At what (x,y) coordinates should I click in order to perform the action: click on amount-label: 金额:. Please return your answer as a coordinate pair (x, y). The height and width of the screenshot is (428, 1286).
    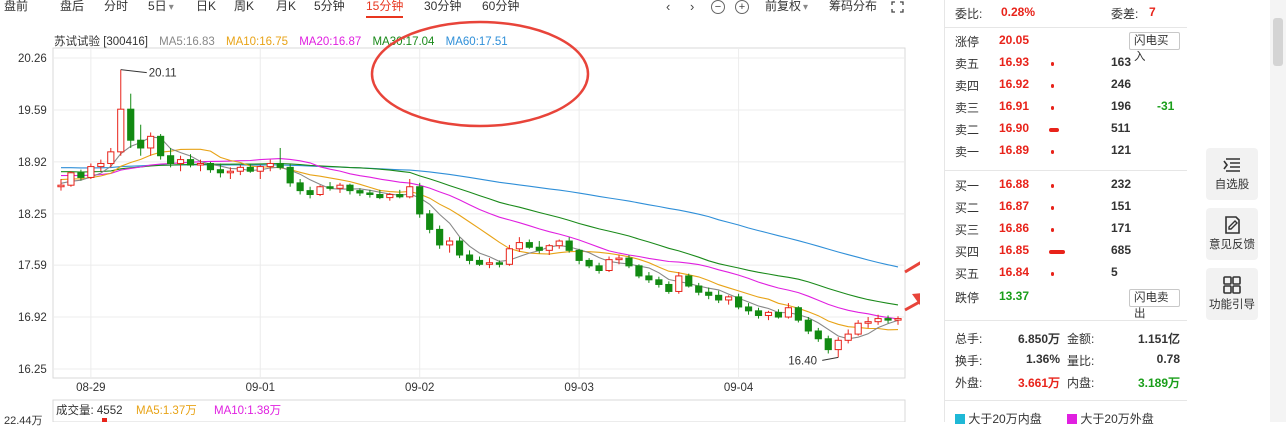
    Looking at the image, I should click on (1081, 339).